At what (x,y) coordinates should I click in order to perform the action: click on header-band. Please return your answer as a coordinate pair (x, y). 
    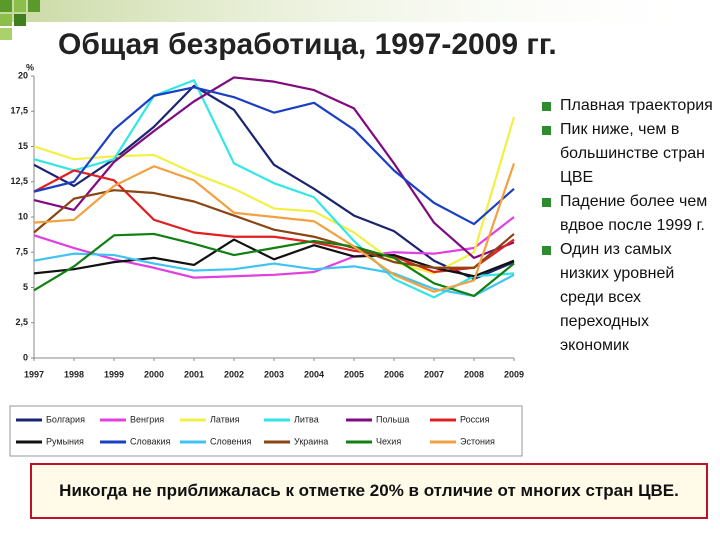
    Looking at the image, I should click on (360, 11).